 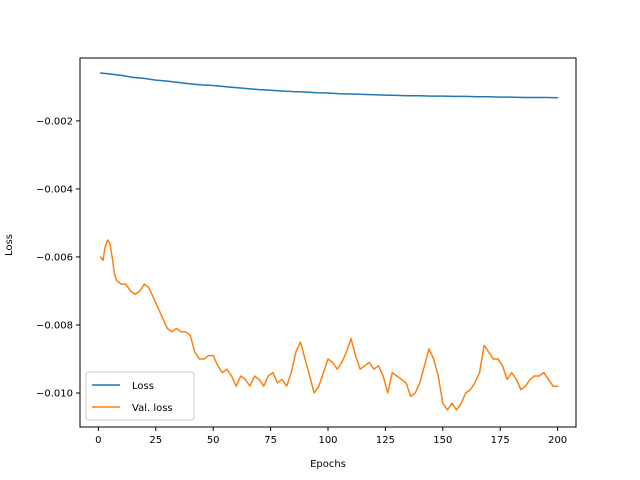 I want to click on legend: Loss Val. loss, so click(x=140, y=396).